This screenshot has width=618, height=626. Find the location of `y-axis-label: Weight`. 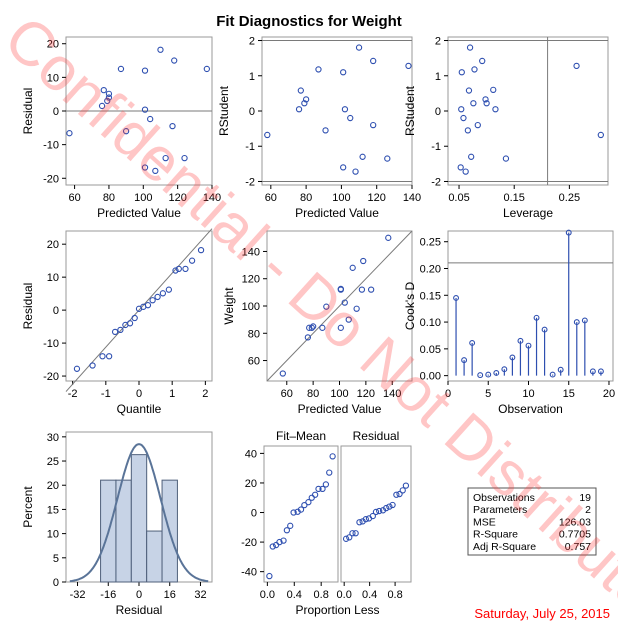

y-axis-label: Weight is located at coordinates (229, 306).